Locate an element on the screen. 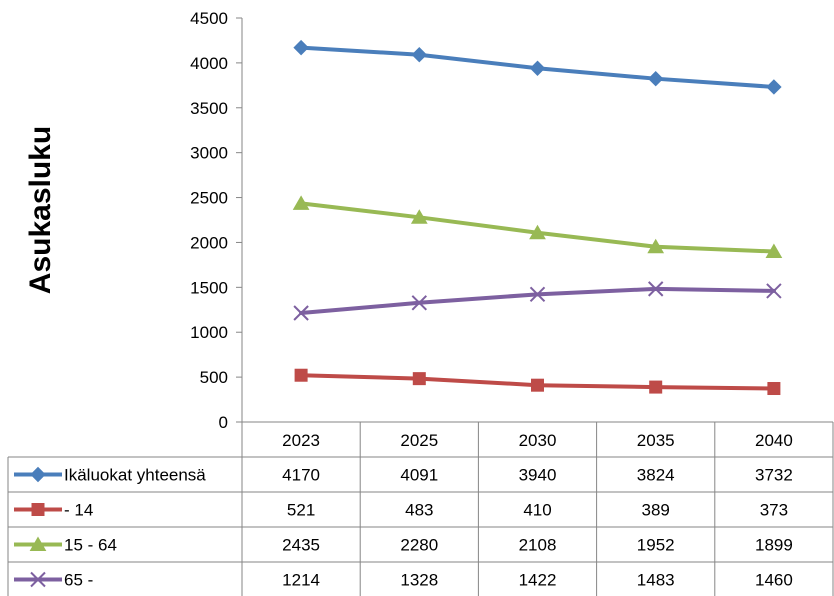 Image resolution: width=834 pixels, height=596 pixels. table-cell-value: 4170 is located at coordinates (301, 475).